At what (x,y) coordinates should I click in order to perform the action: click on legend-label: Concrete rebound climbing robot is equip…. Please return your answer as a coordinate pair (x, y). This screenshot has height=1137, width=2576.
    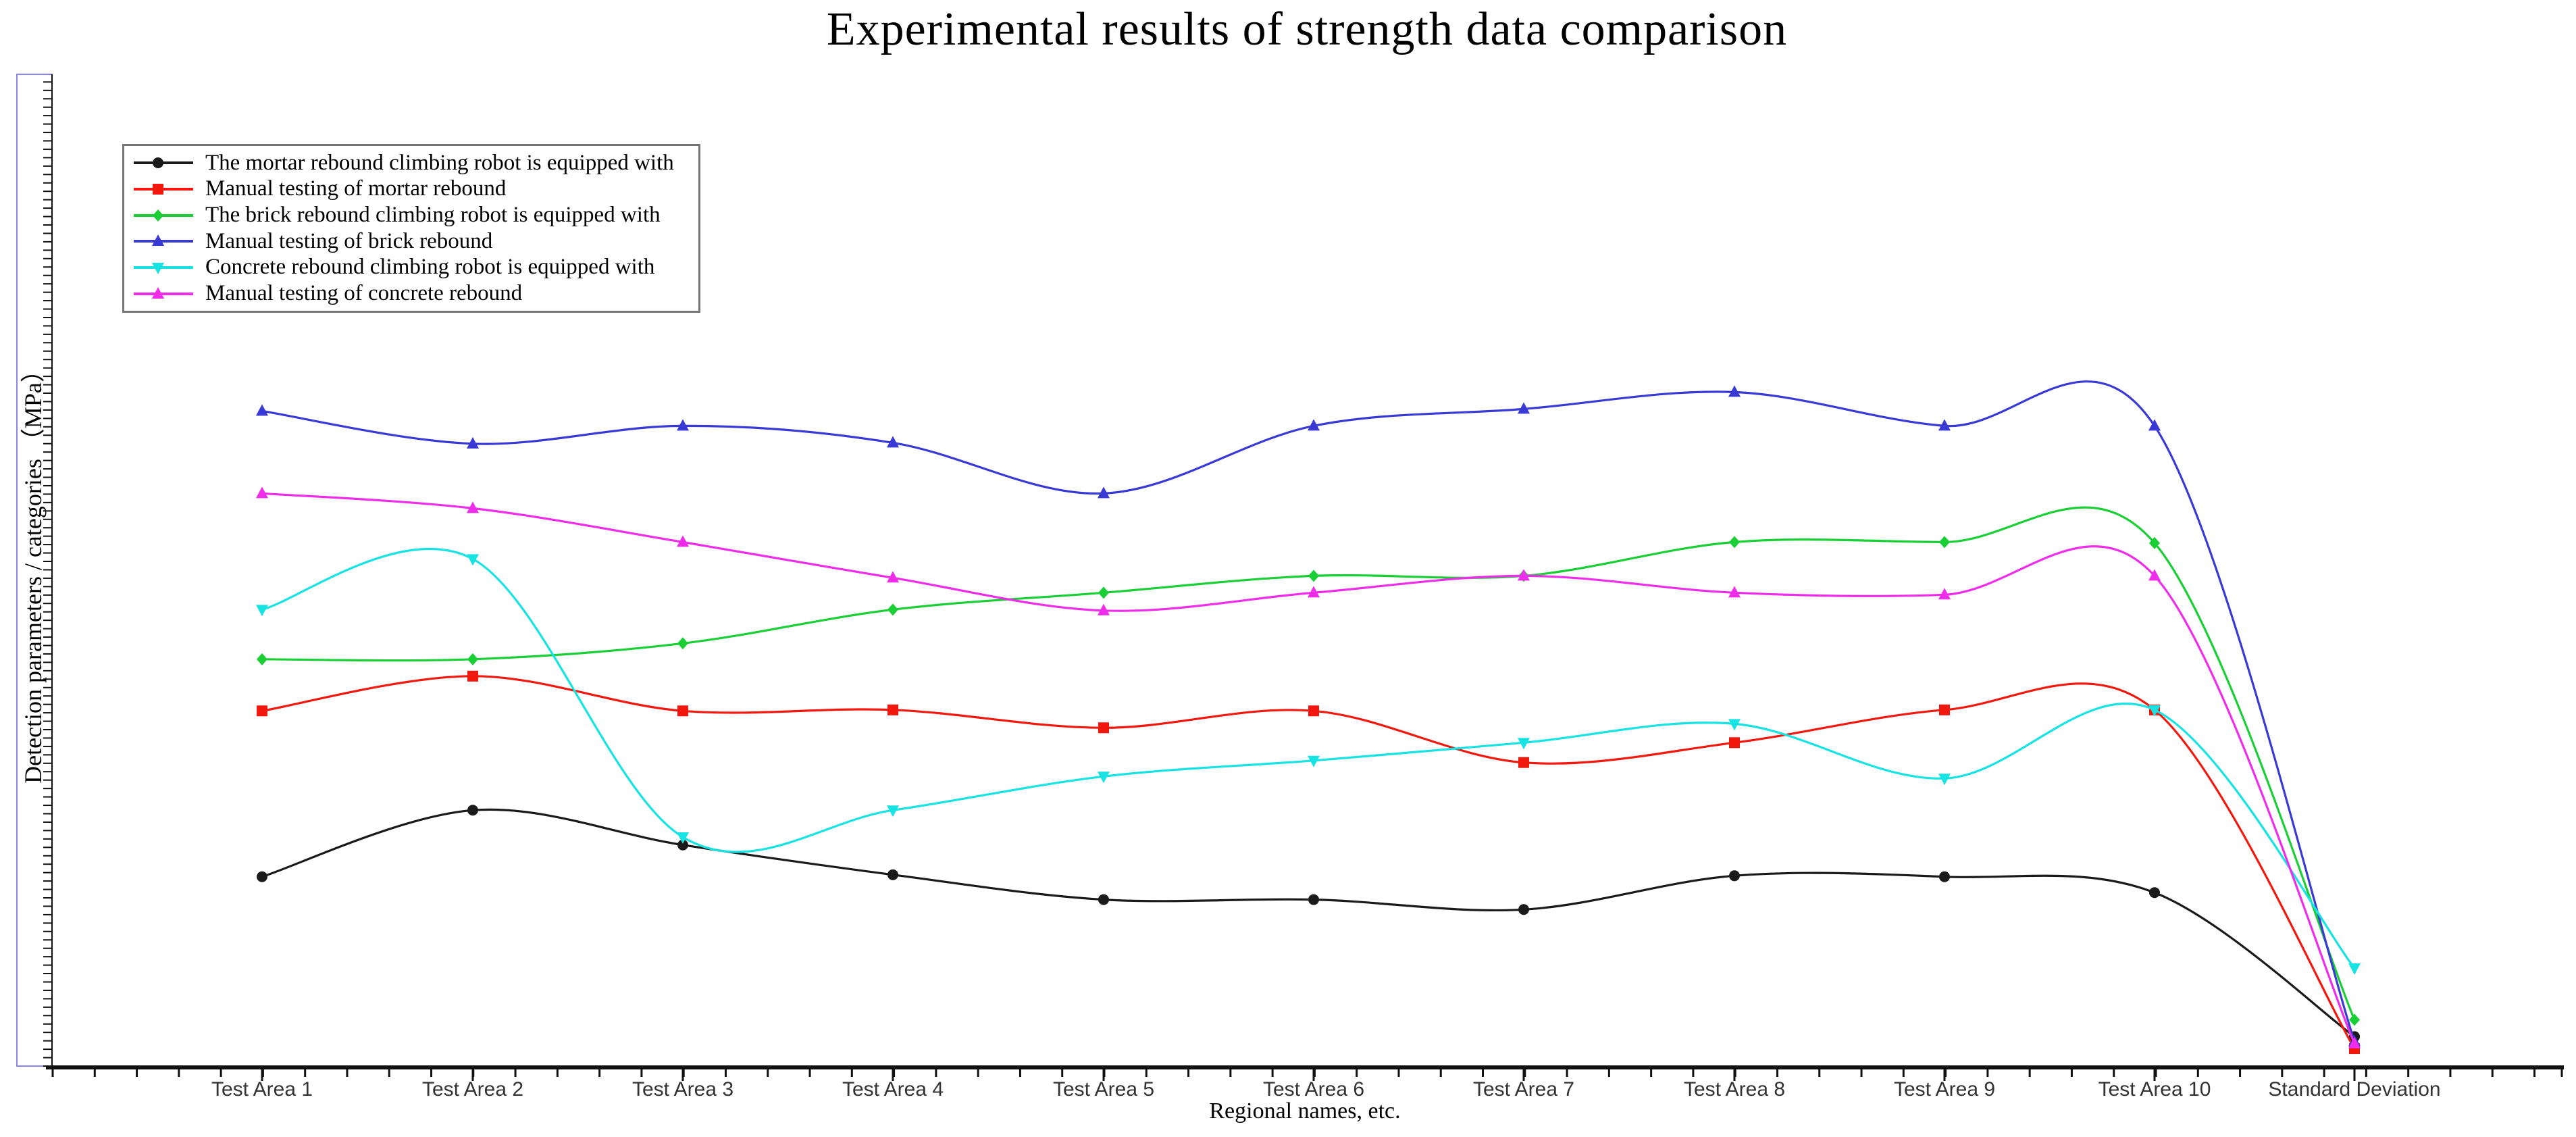
    Looking at the image, I should click on (430, 267).